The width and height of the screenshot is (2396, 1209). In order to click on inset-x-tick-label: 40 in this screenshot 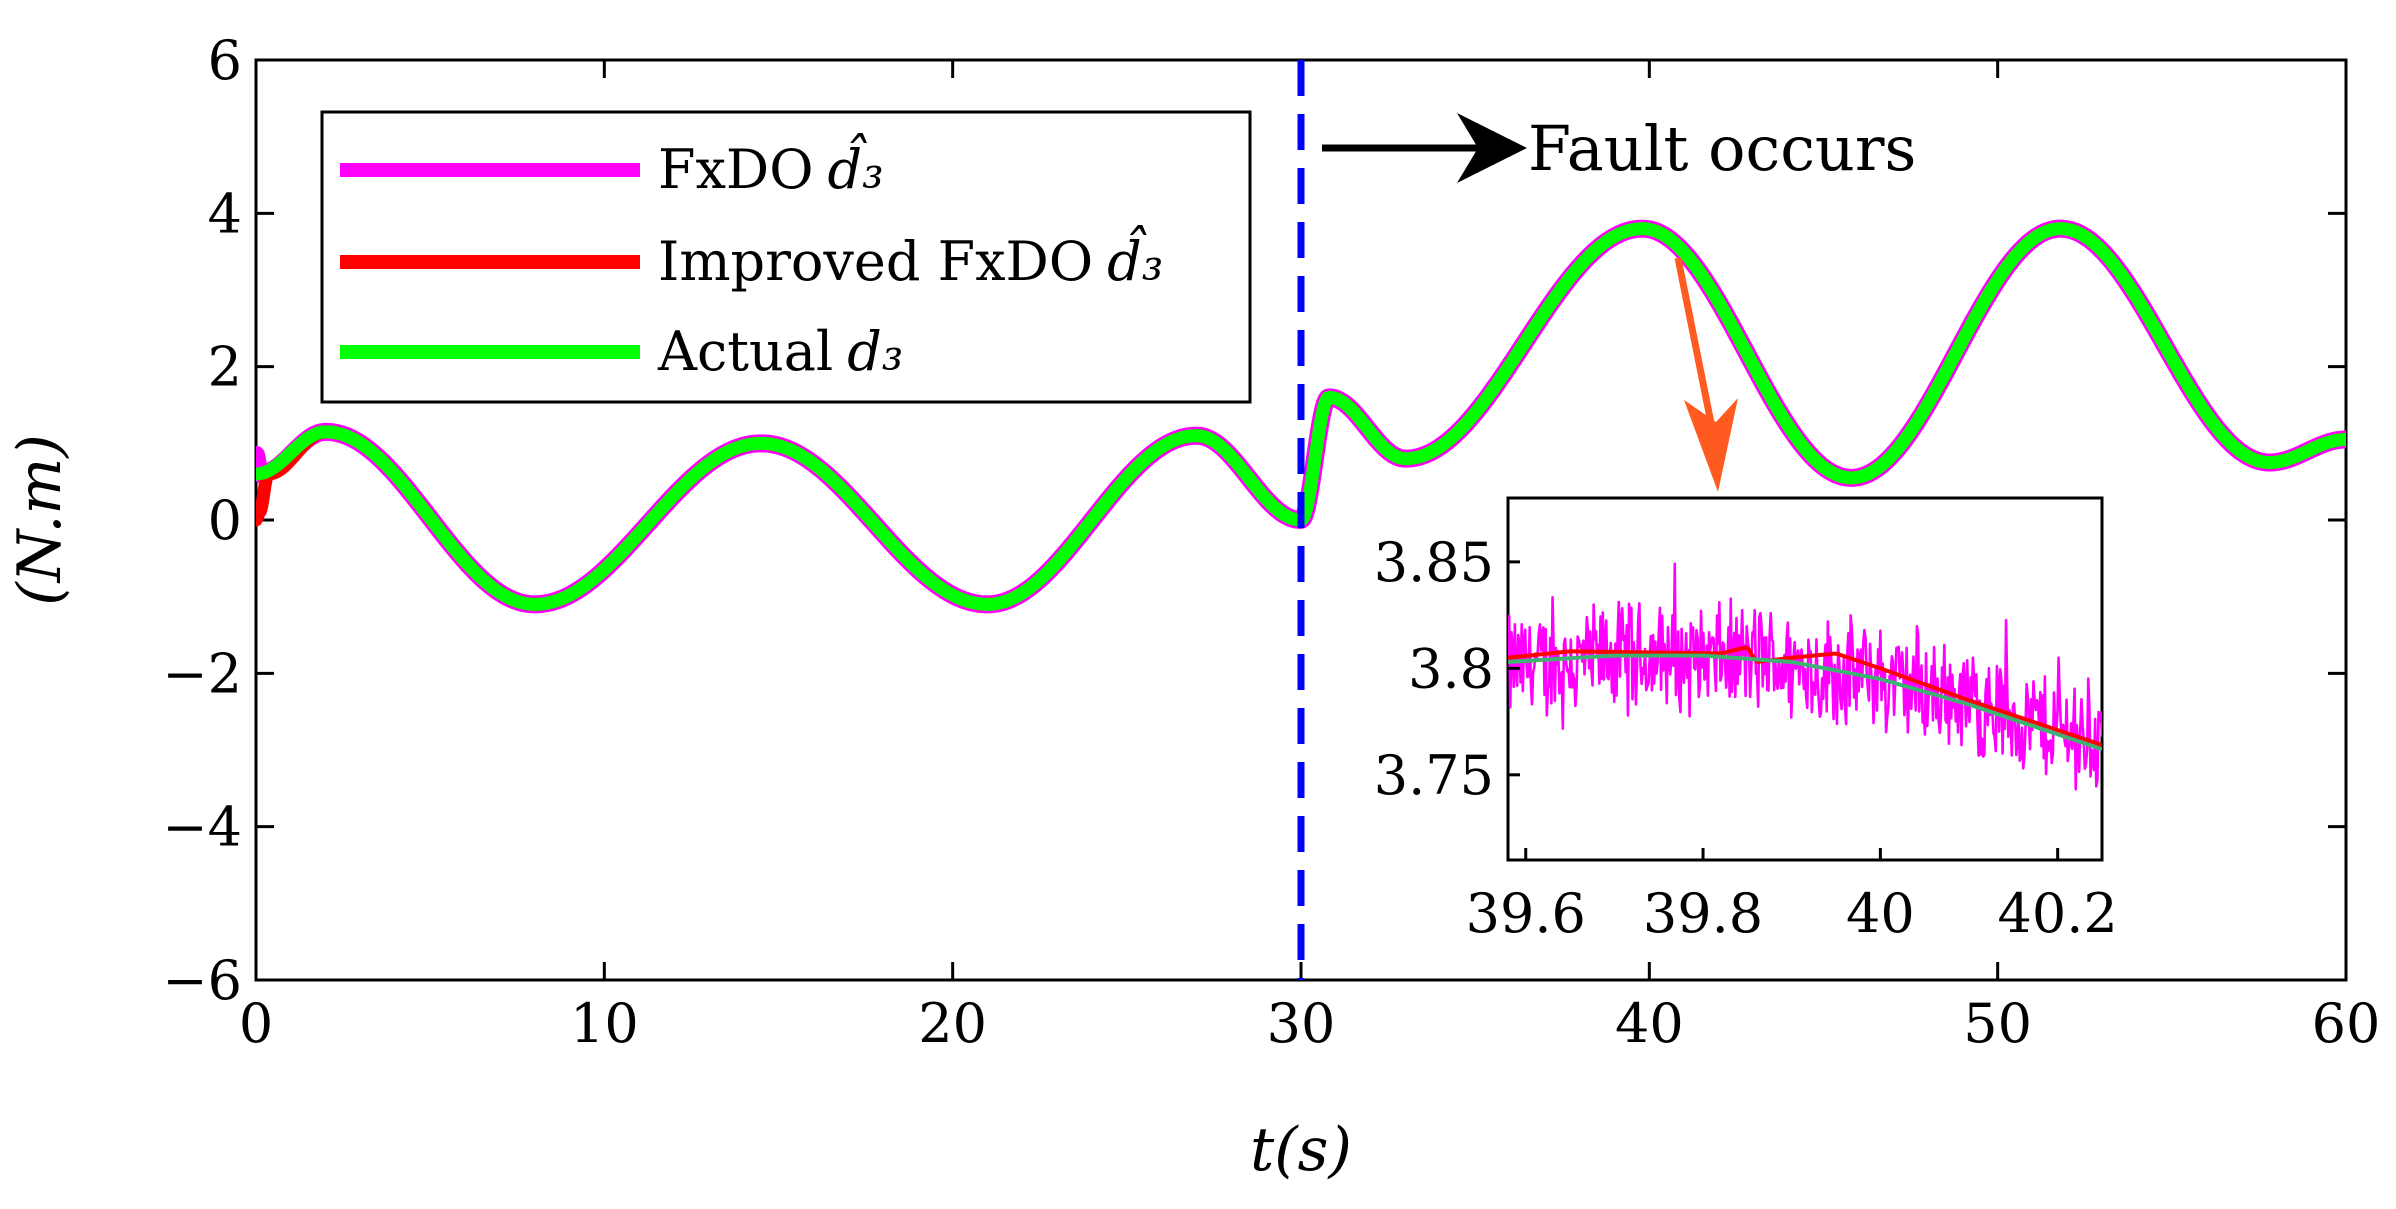, I will do `click(1880, 913)`.